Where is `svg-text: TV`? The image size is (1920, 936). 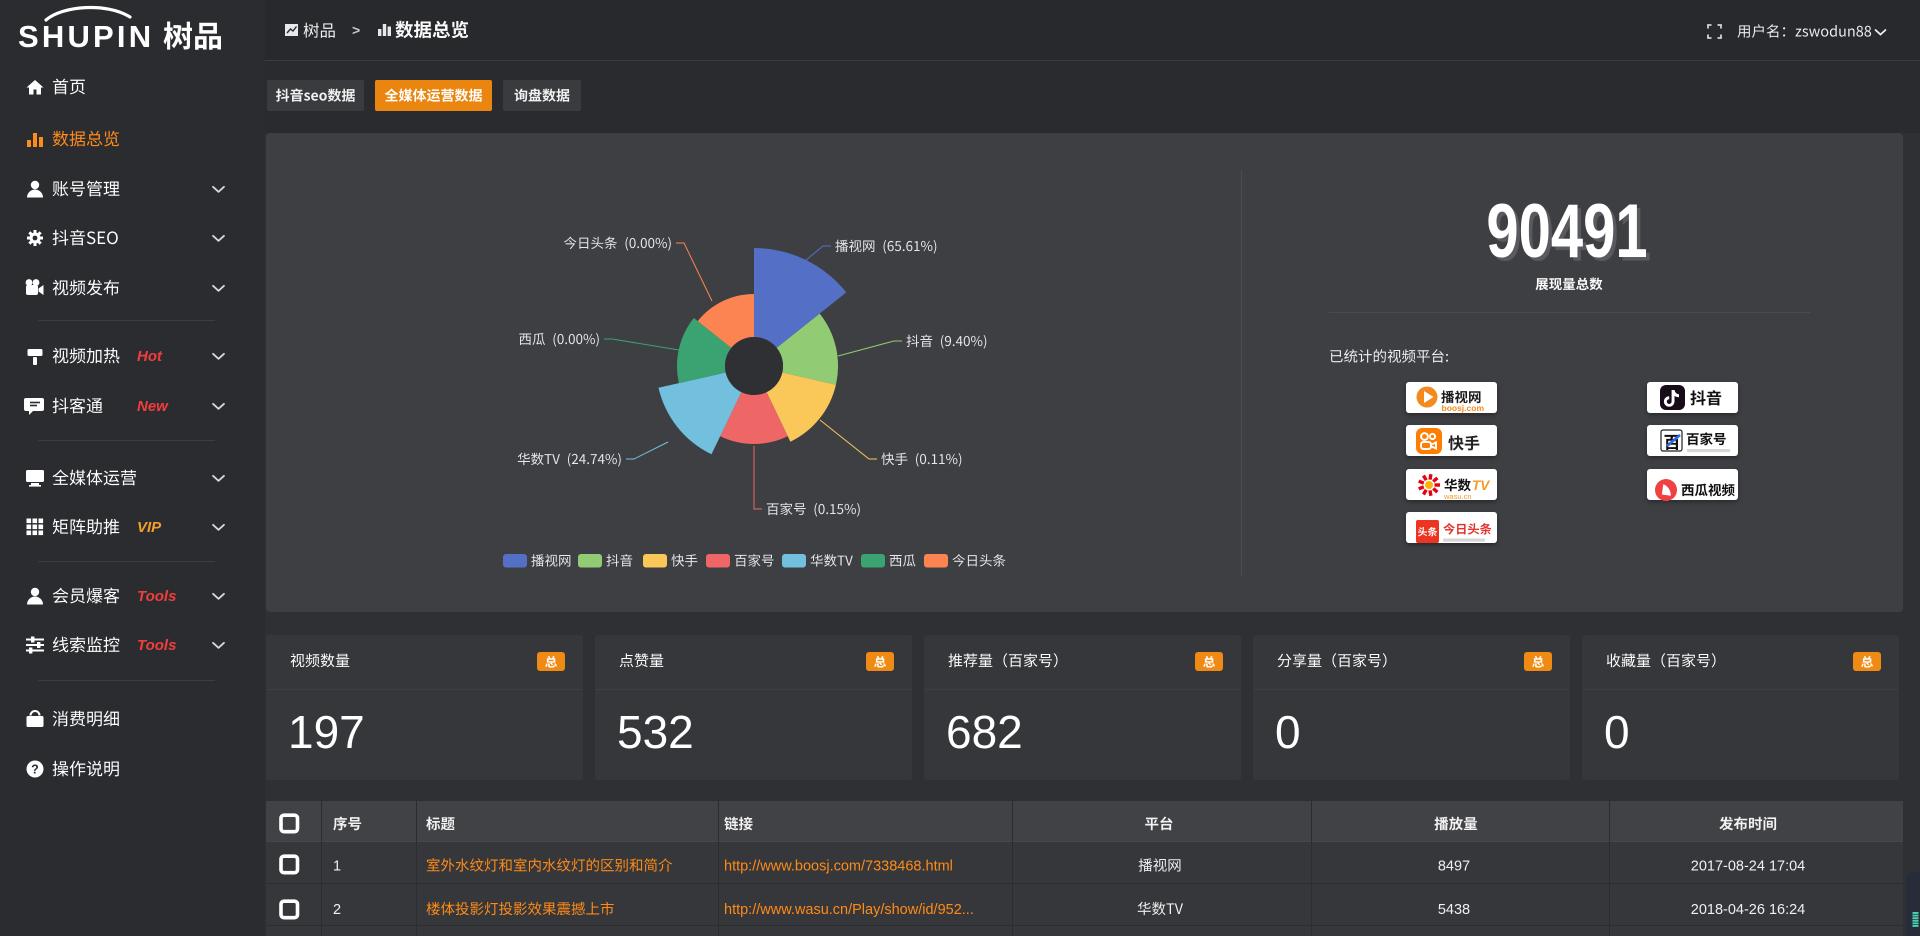
svg-text: TV is located at coordinates (1481, 485).